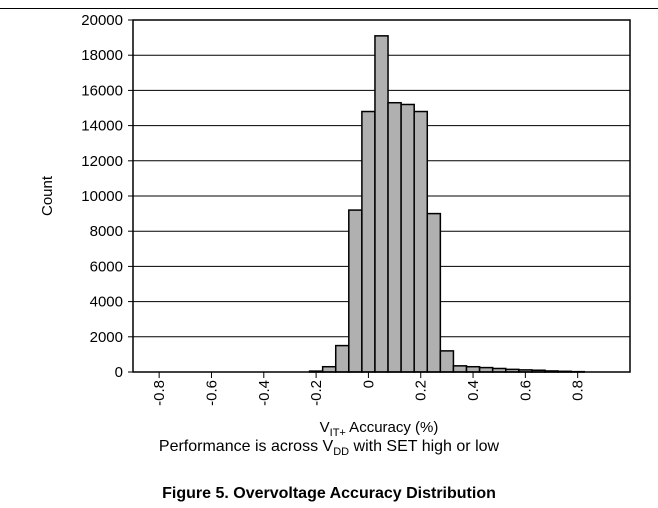  Describe the element at coordinates (368, 384) in the screenshot. I see `x-tick-label: 0` at that location.